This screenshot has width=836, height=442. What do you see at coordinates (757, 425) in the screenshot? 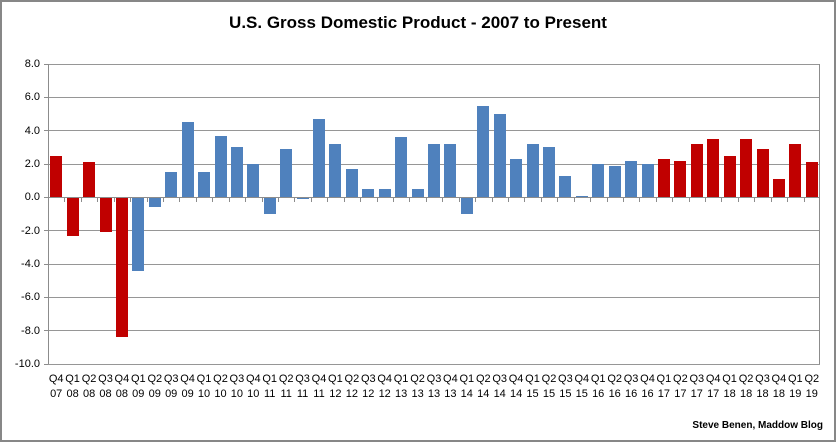
I see `attribution-text: Steve Benen, Maddow Blog` at bounding box center [757, 425].